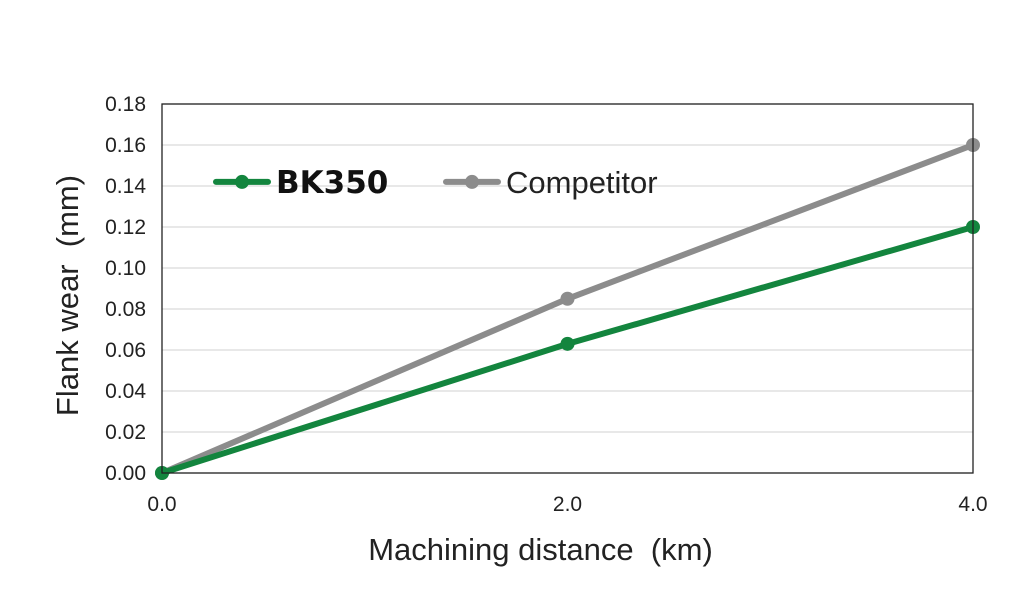 The width and height of the screenshot is (1024, 605). What do you see at coordinates (125, 186) in the screenshot?
I see `y-tick-label: 0.14` at bounding box center [125, 186].